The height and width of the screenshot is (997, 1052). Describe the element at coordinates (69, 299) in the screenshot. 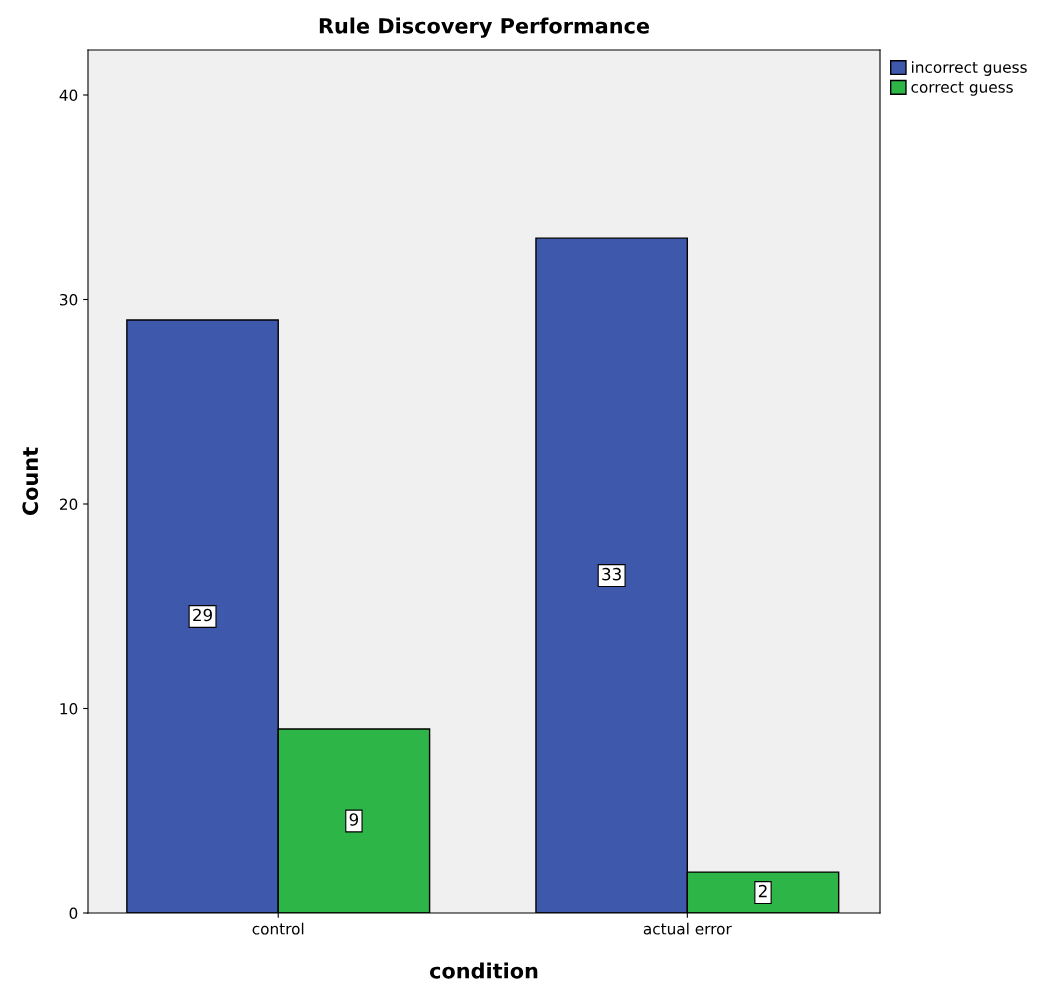

I see `y-tick-label: 30` at that location.